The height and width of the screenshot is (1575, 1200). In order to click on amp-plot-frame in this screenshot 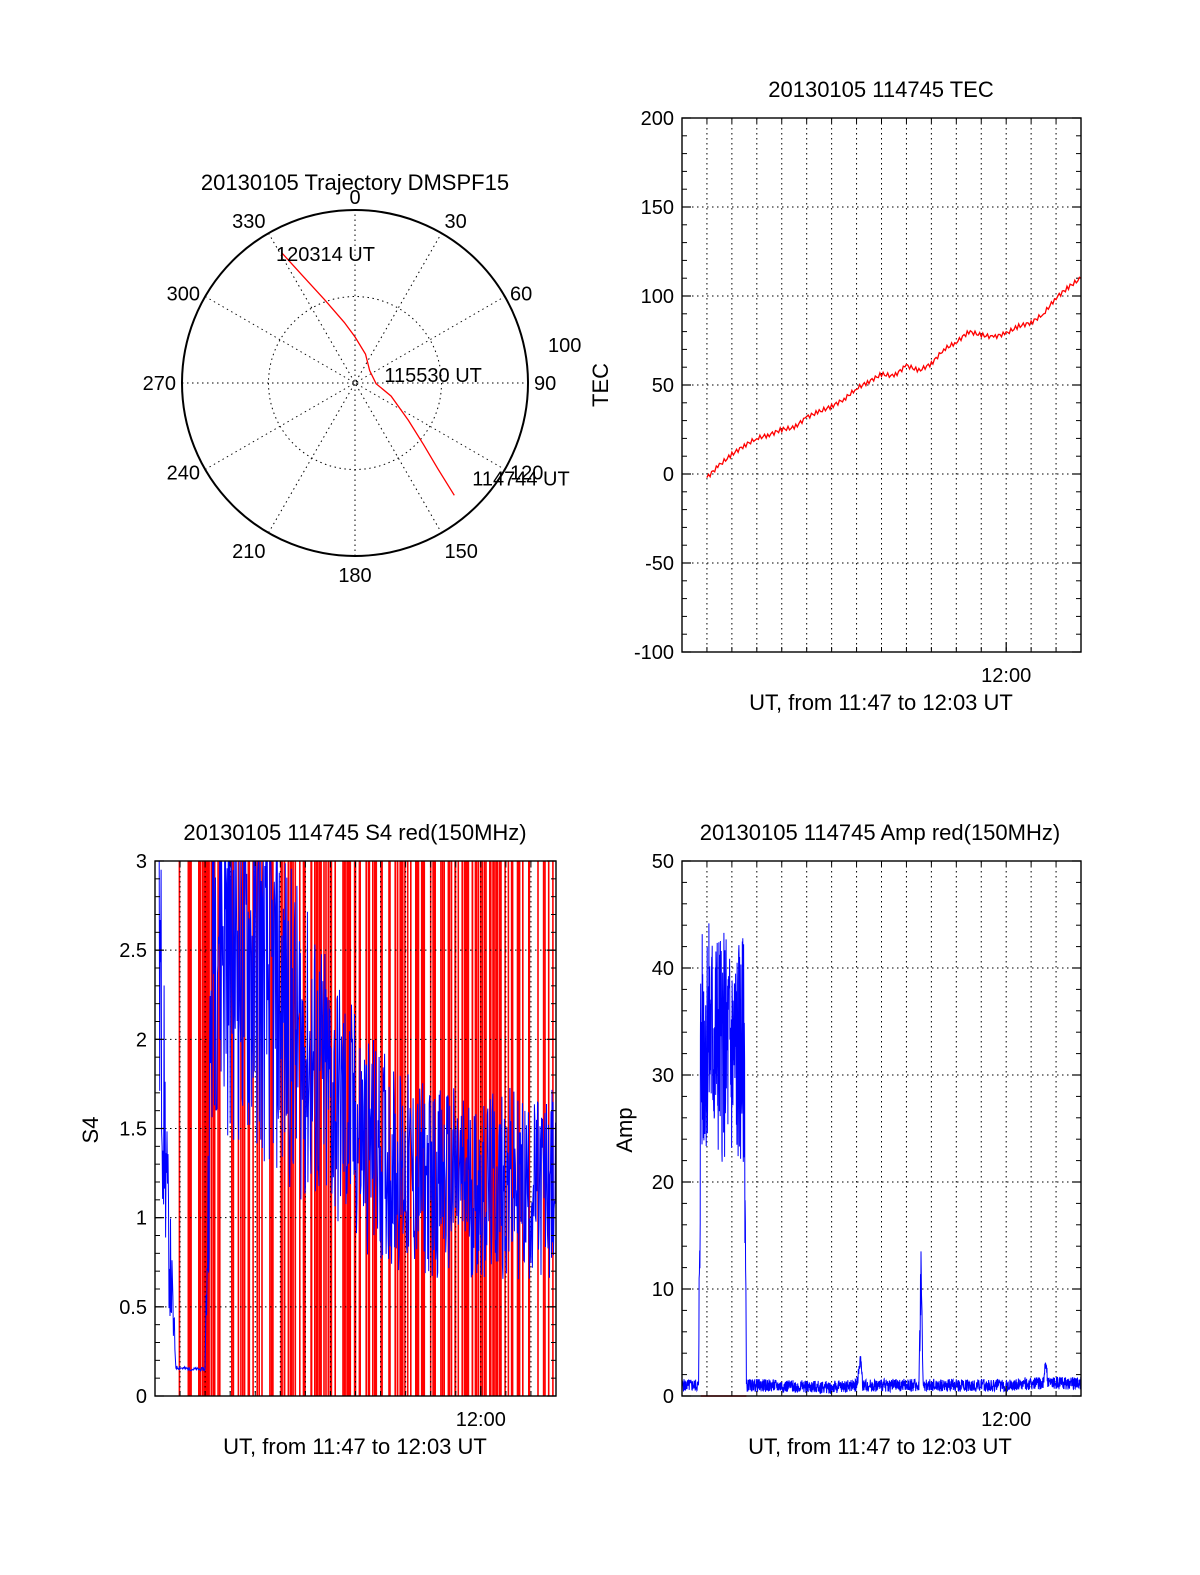, I will do `click(881, 1128)`.